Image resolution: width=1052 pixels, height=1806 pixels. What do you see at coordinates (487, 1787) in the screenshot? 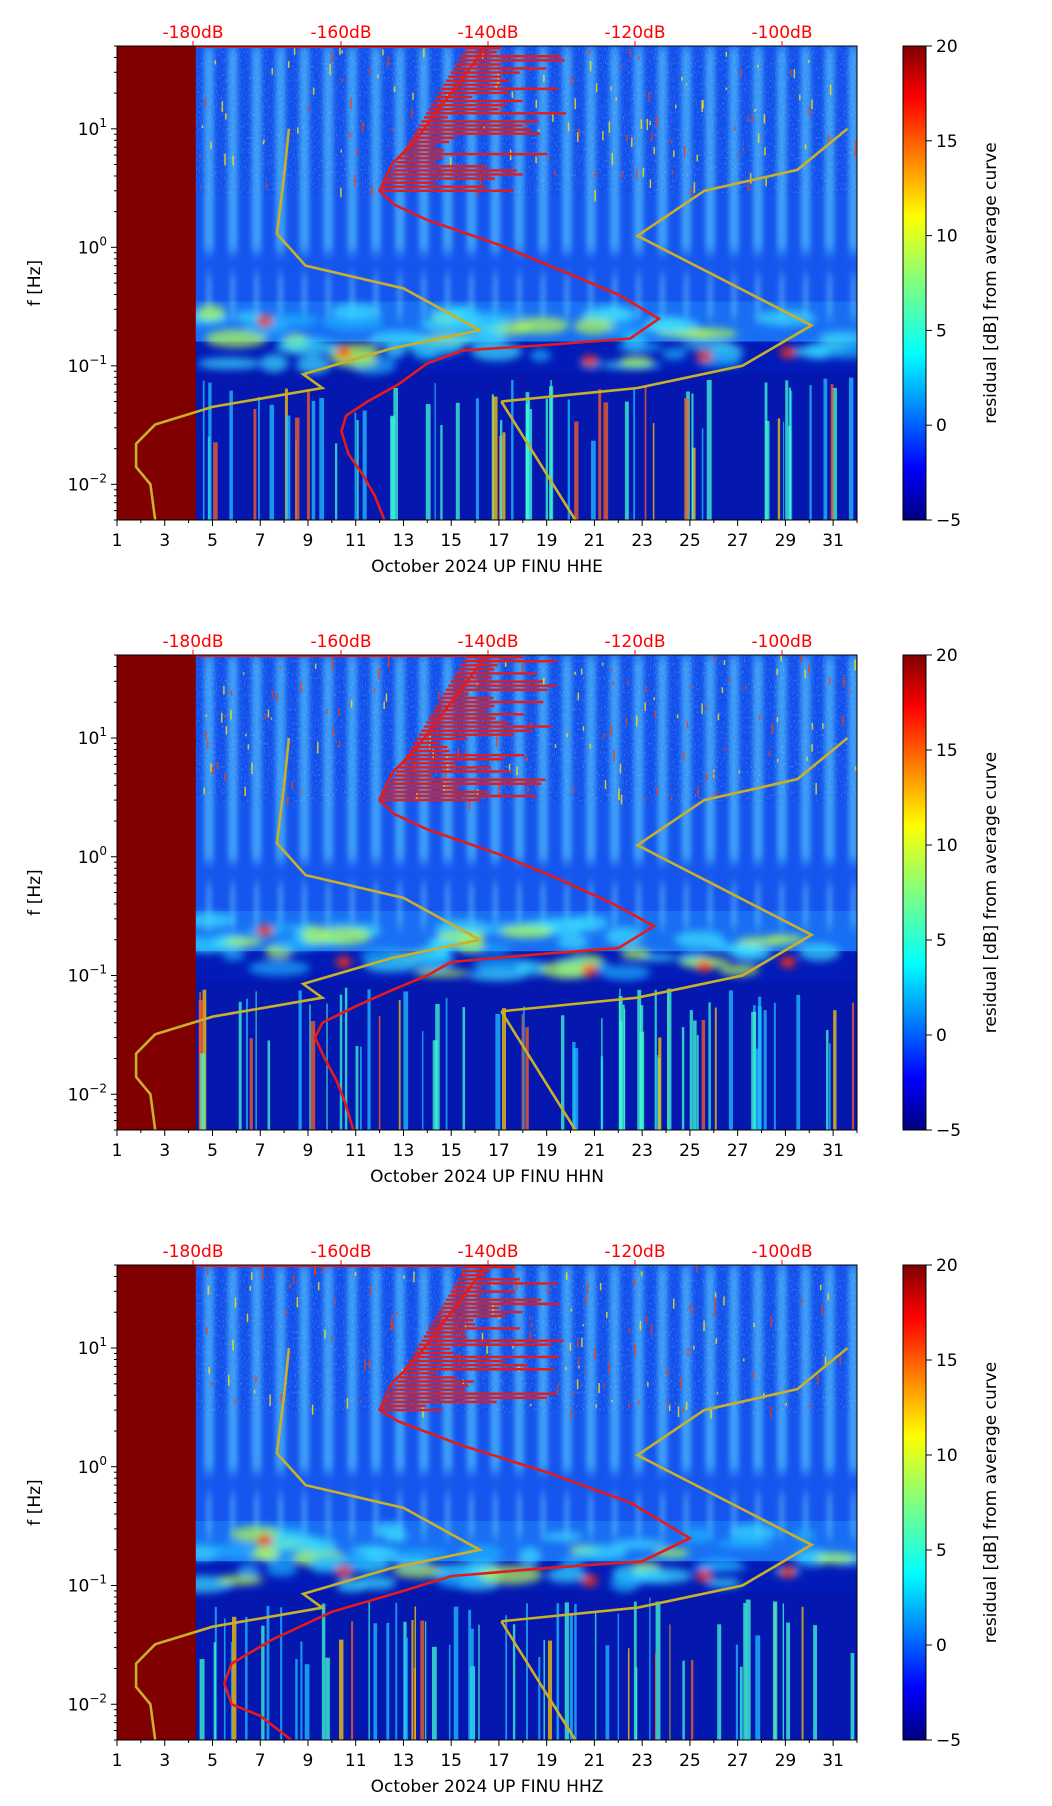
I see `x-axis-label: October 2024 UP FINU HHZ` at bounding box center [487, 1787].